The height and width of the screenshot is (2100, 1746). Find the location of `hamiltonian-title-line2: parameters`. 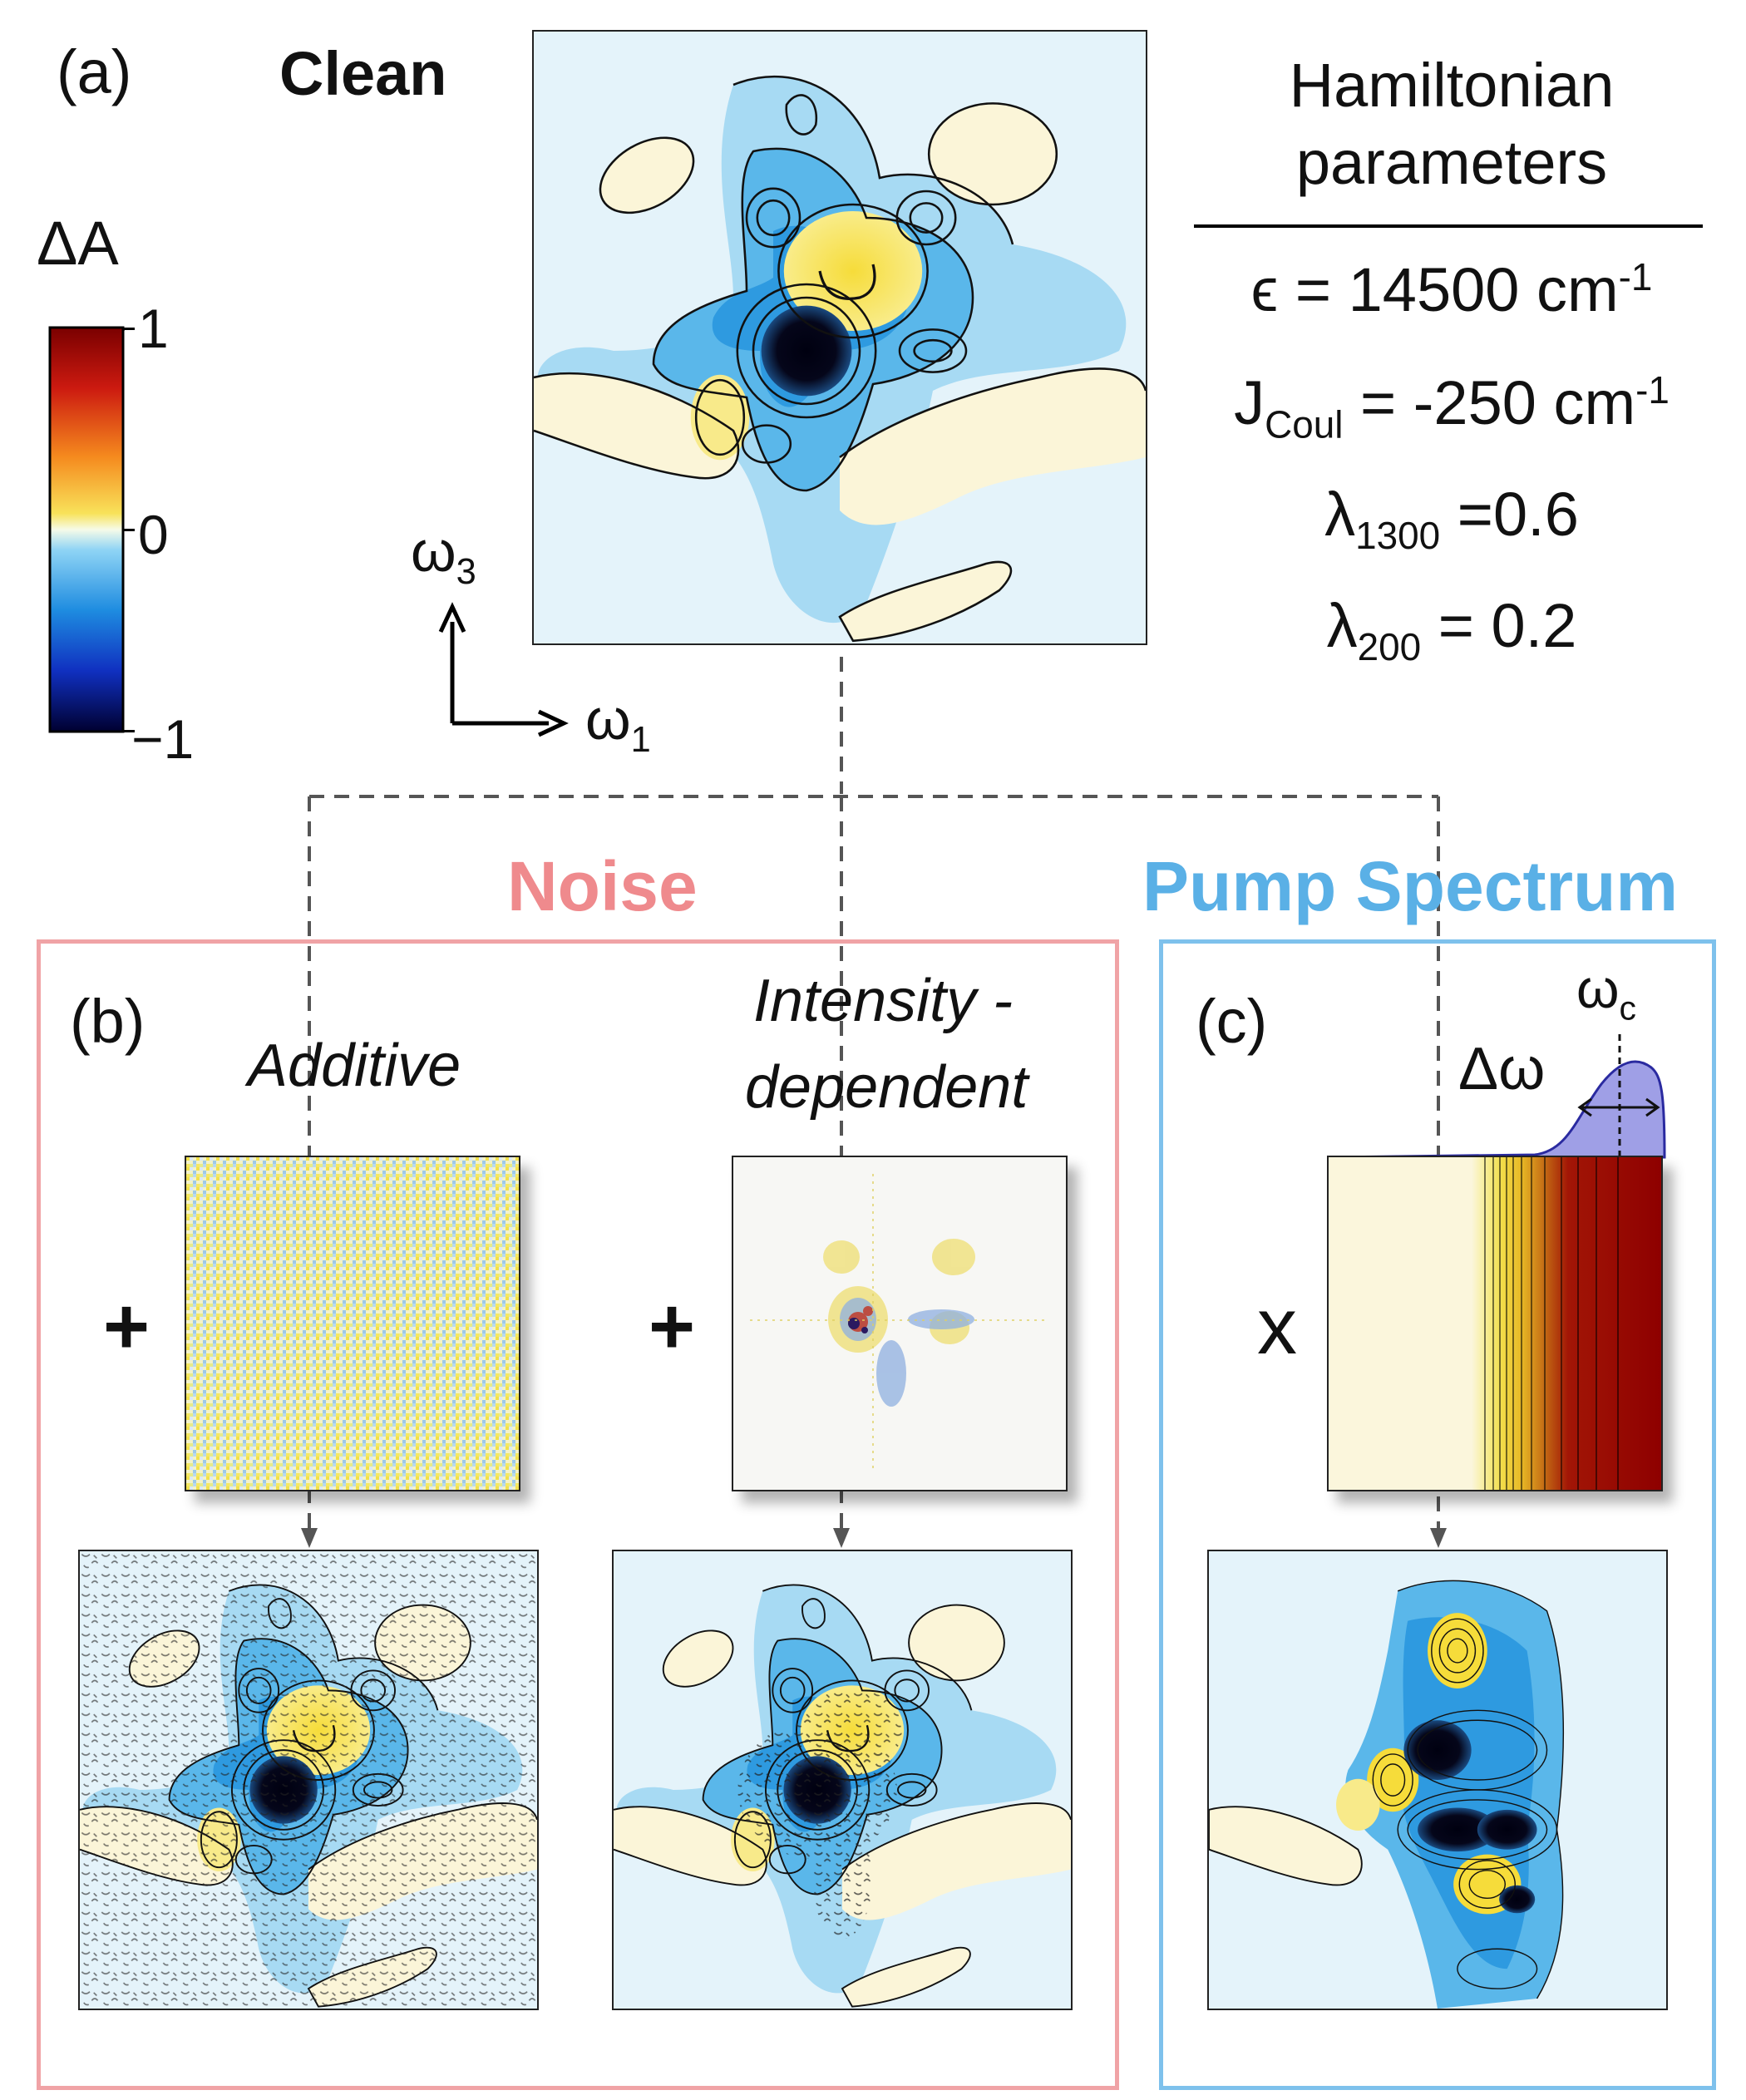

hamiltonian-title-line2: parameters is located at coordinates (1451, 162).